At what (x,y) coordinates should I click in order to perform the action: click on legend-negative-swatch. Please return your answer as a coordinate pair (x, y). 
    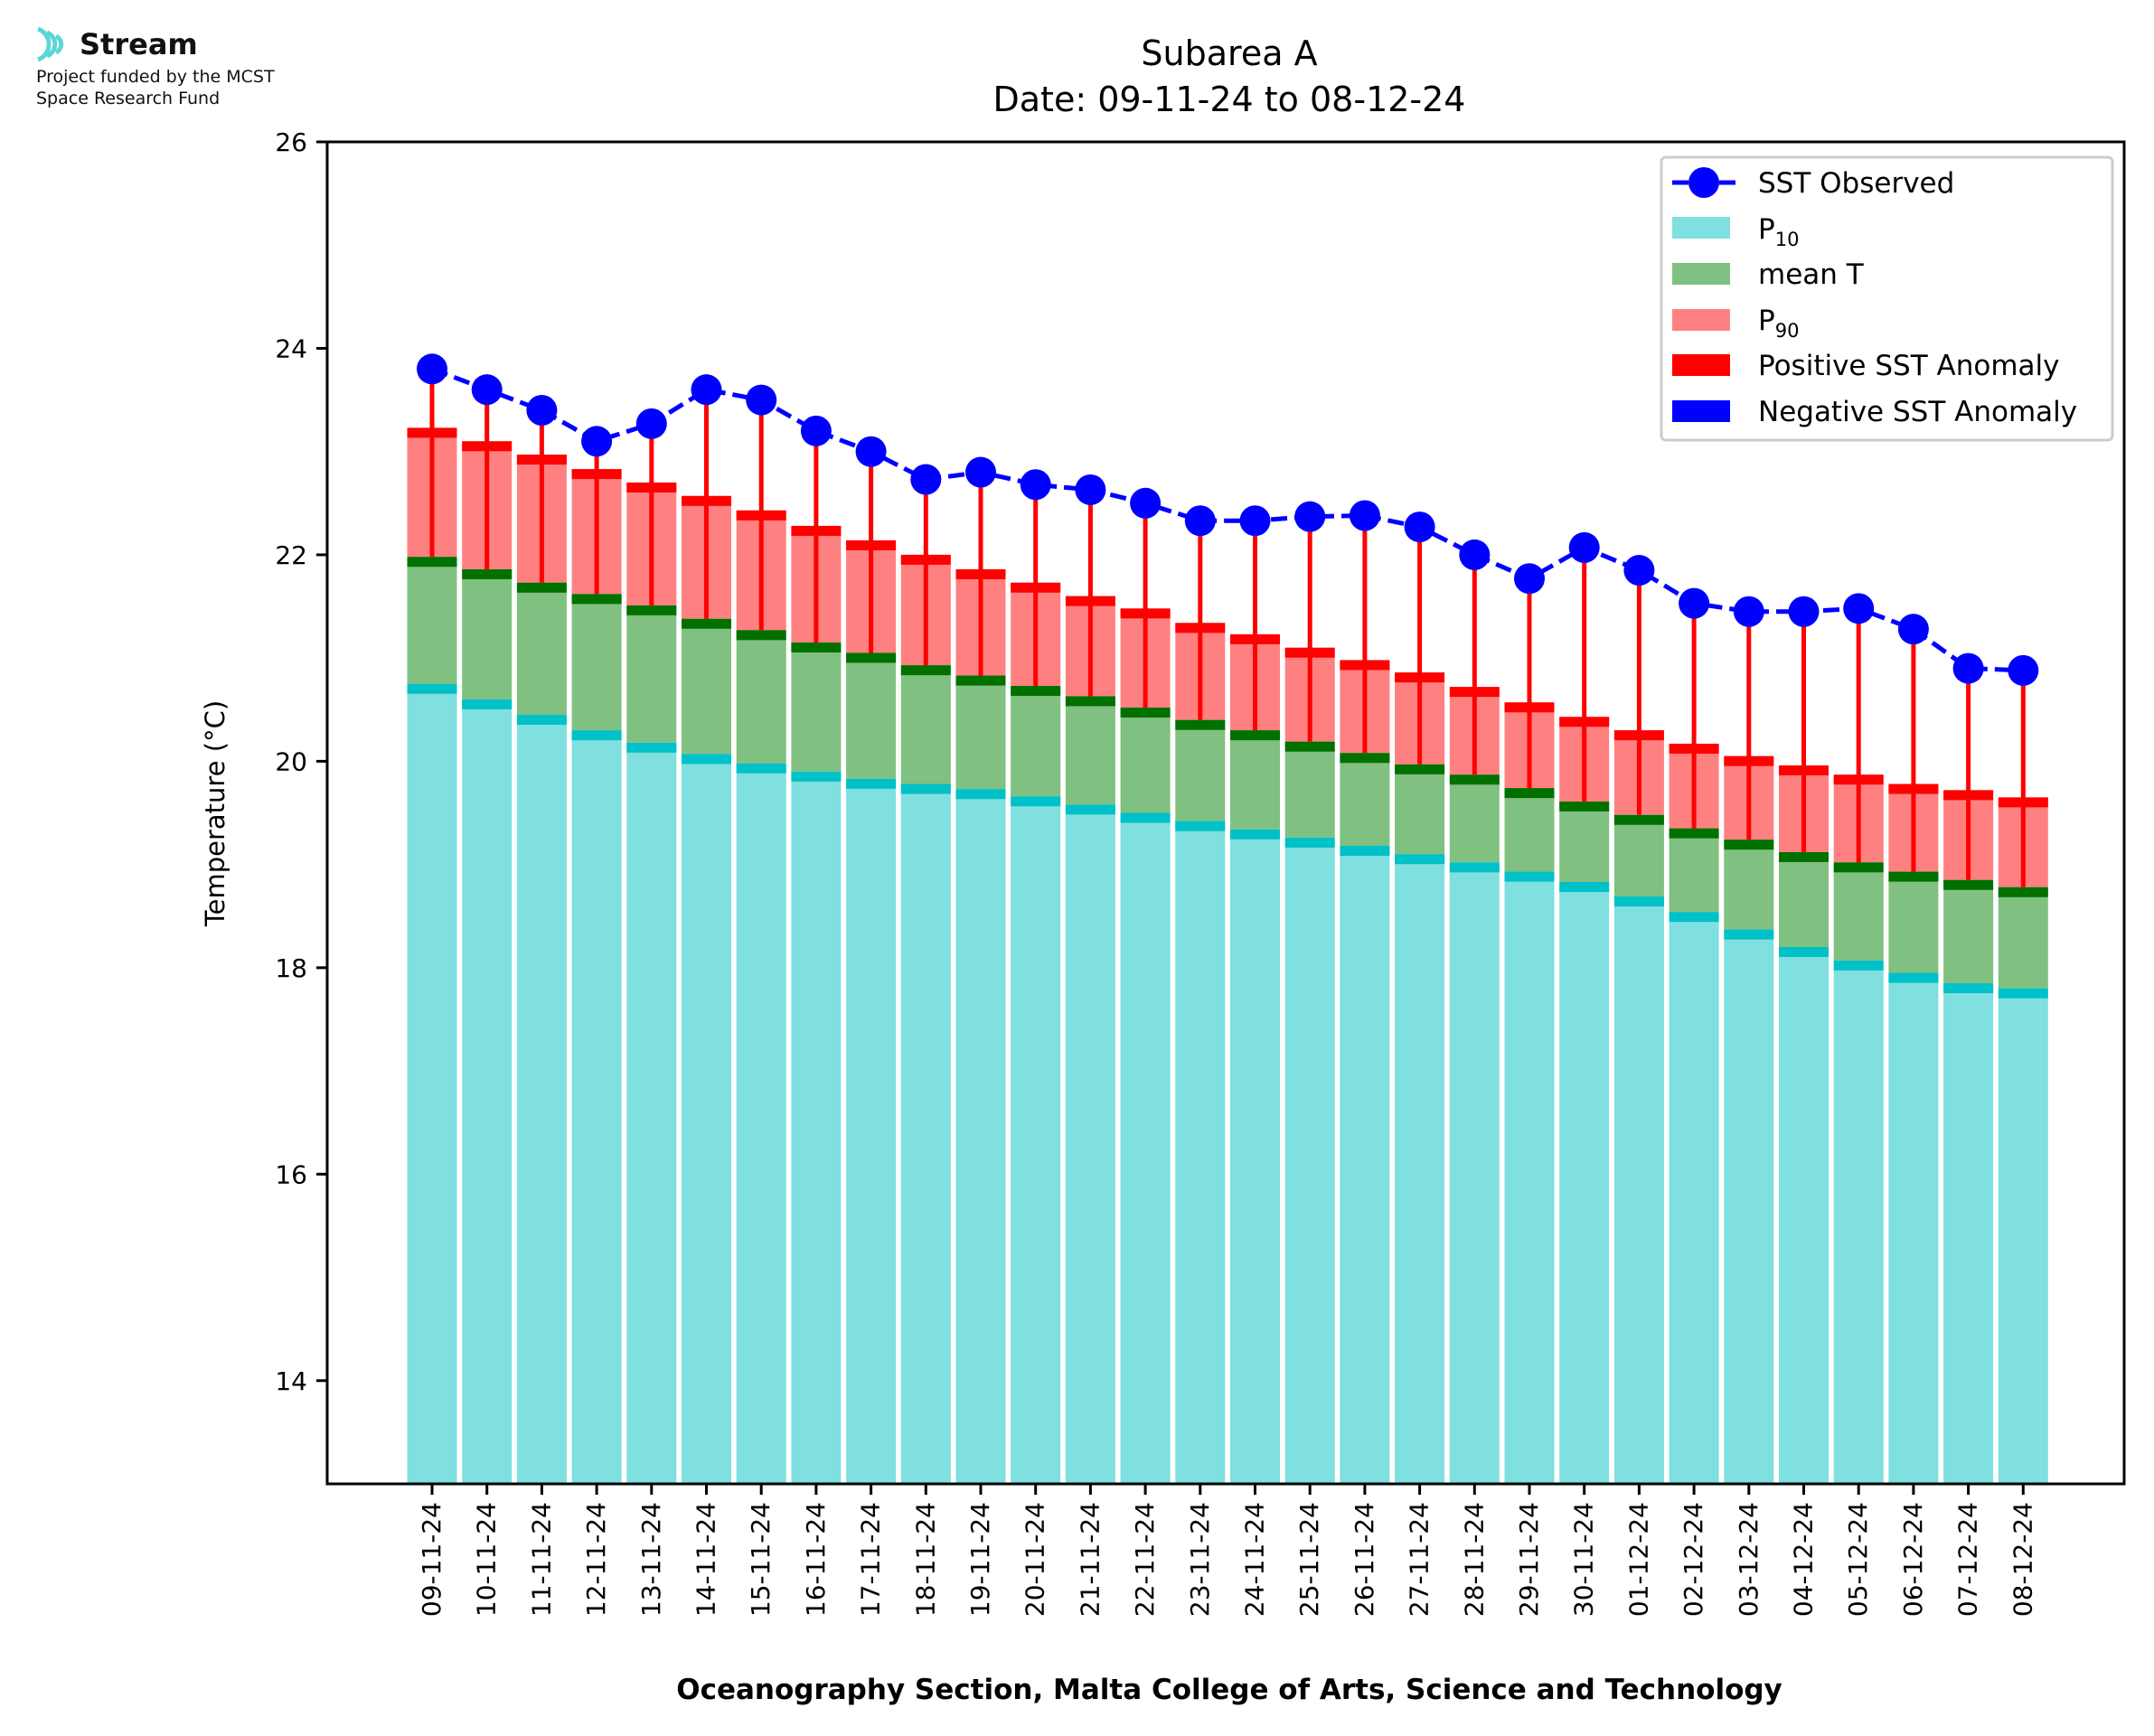
    Looking at the image, I should click on (1701, 411).